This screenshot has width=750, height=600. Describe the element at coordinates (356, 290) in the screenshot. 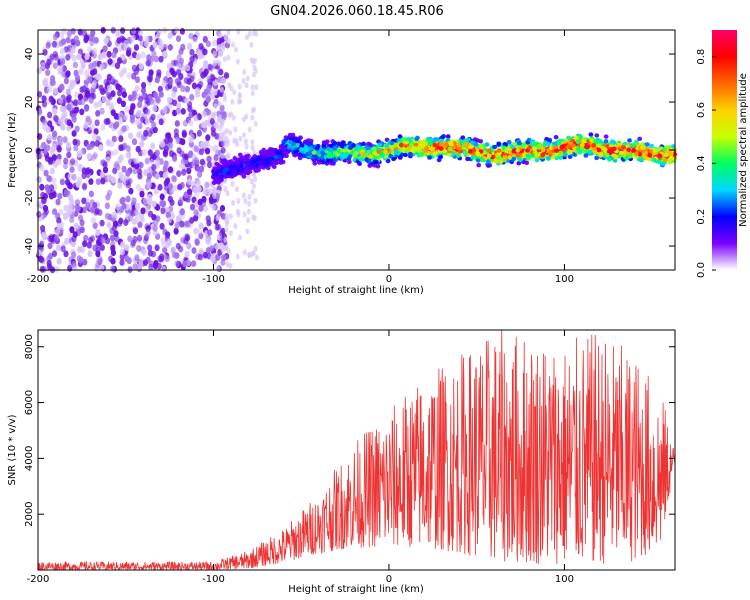

I see `spectrogram-x-axis-label: Height of straight line (km)` at that location.